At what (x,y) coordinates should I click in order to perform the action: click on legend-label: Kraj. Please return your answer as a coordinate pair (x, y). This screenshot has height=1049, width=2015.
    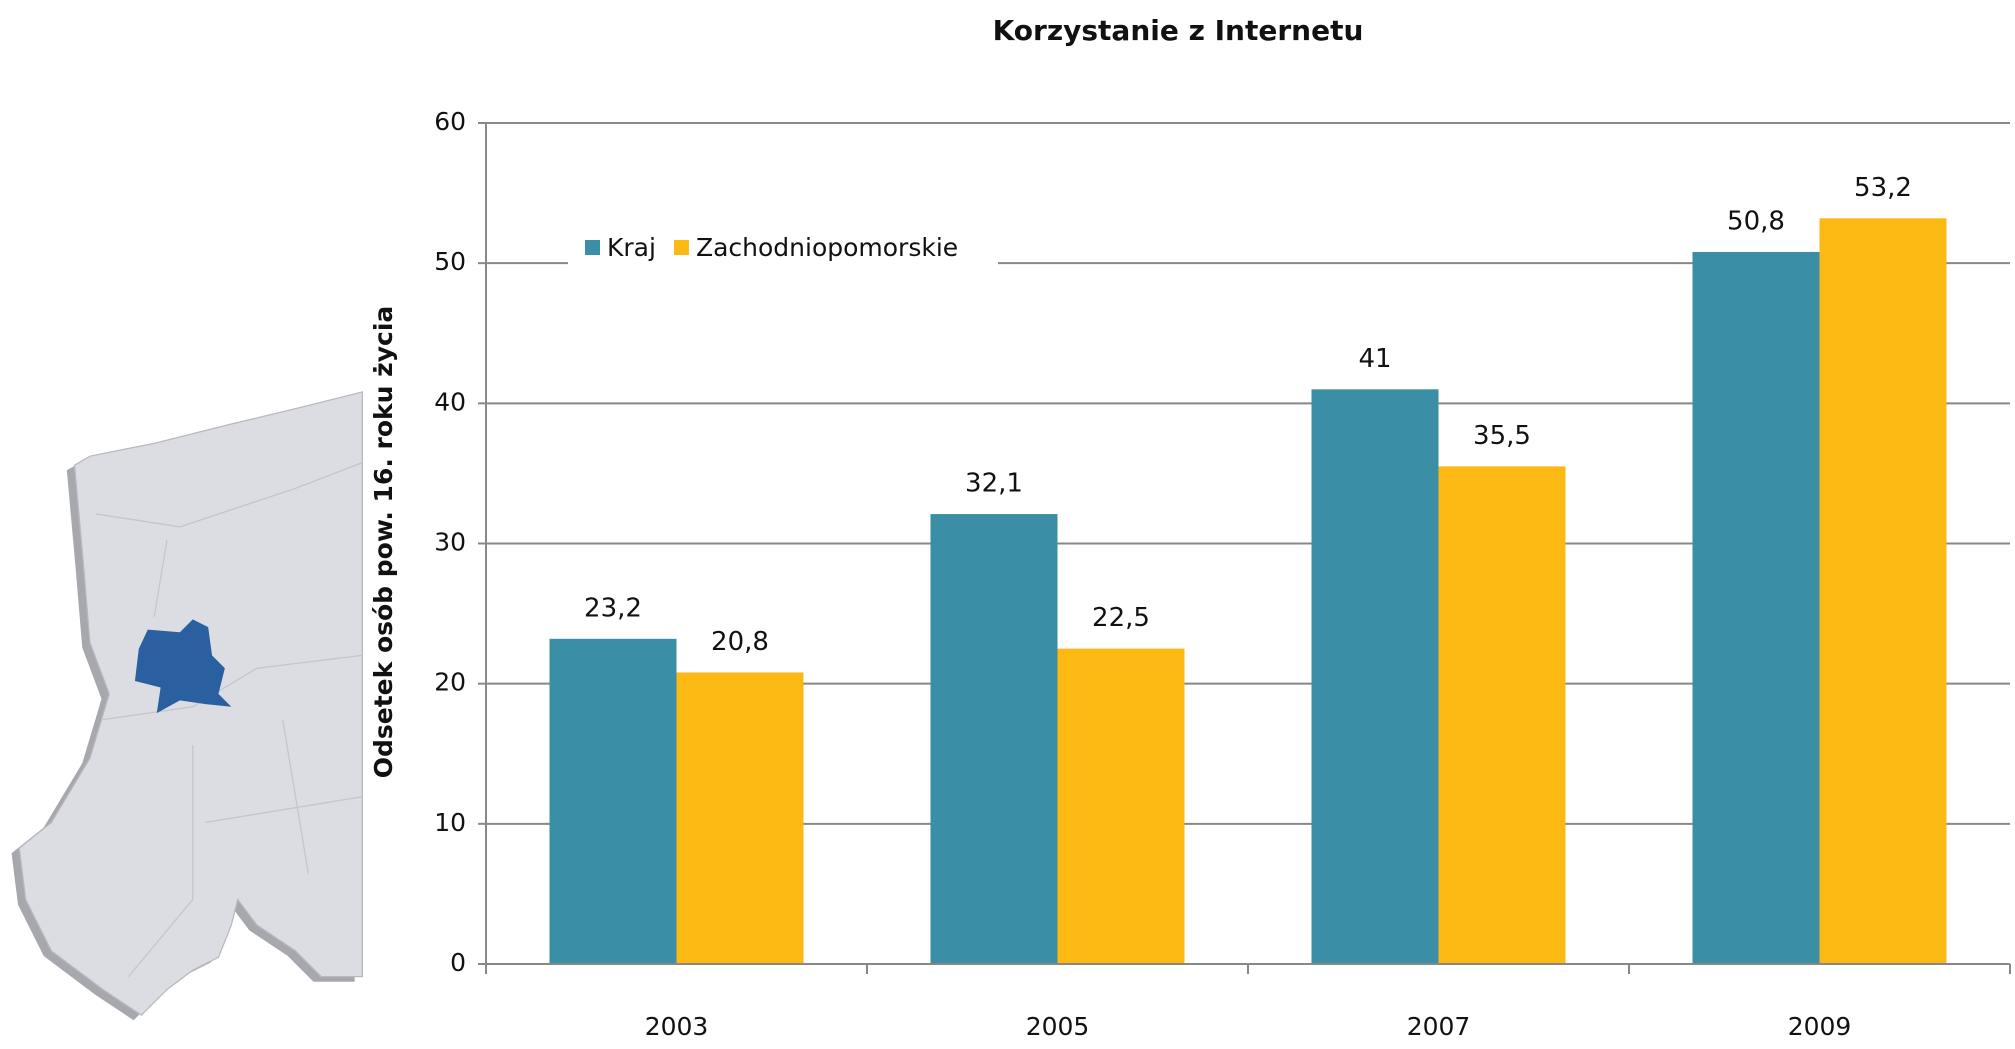
    Looking at the image, I should click on (631, 247).